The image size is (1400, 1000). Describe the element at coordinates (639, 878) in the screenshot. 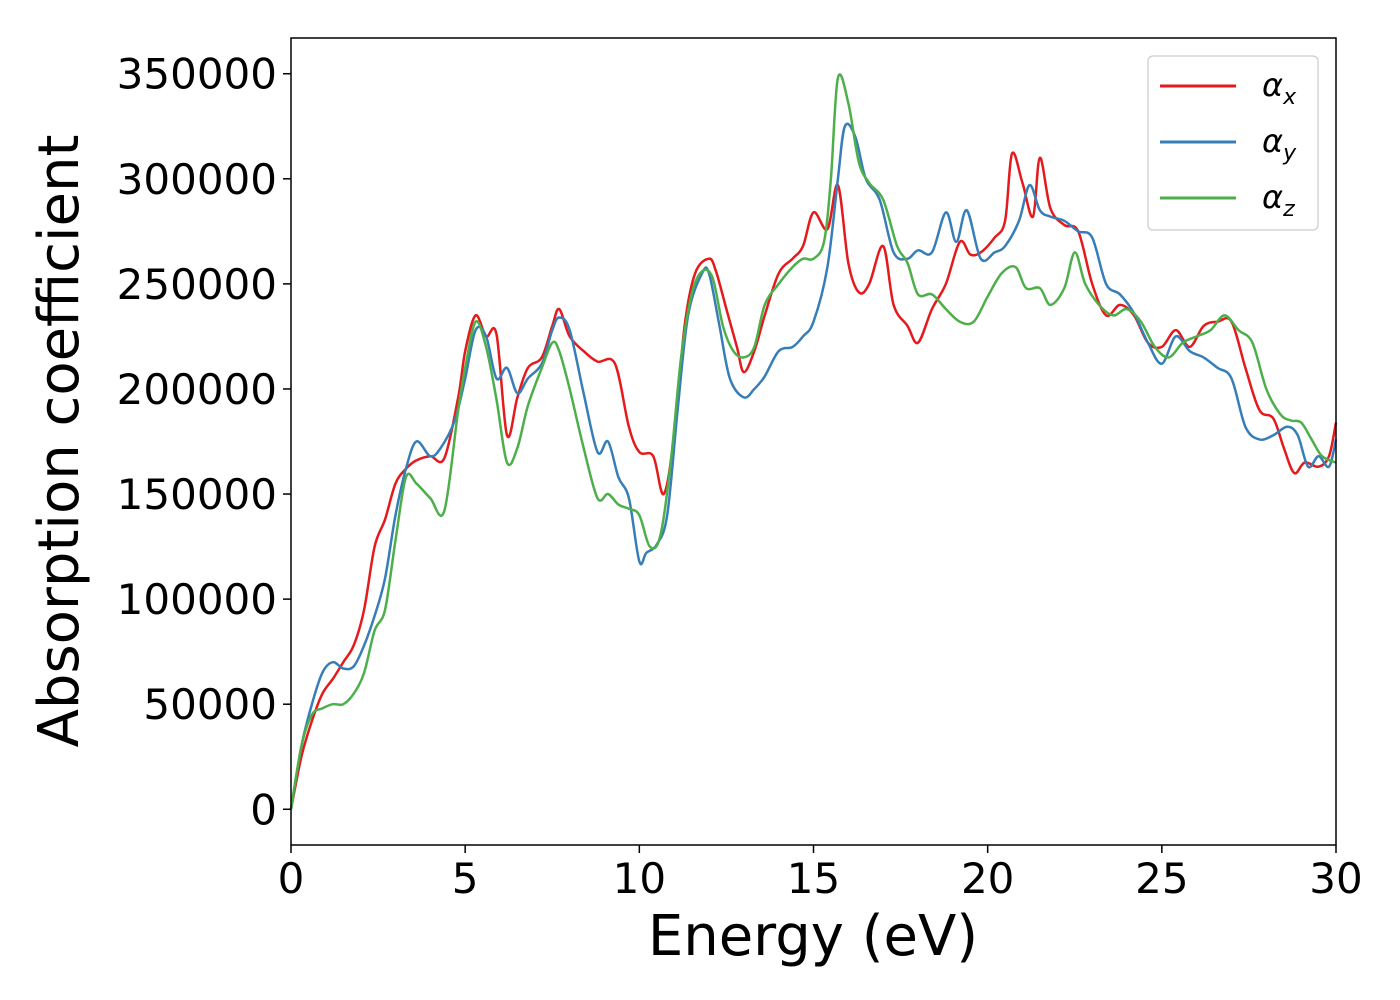

I see `x-tick-label: 10` at that location.